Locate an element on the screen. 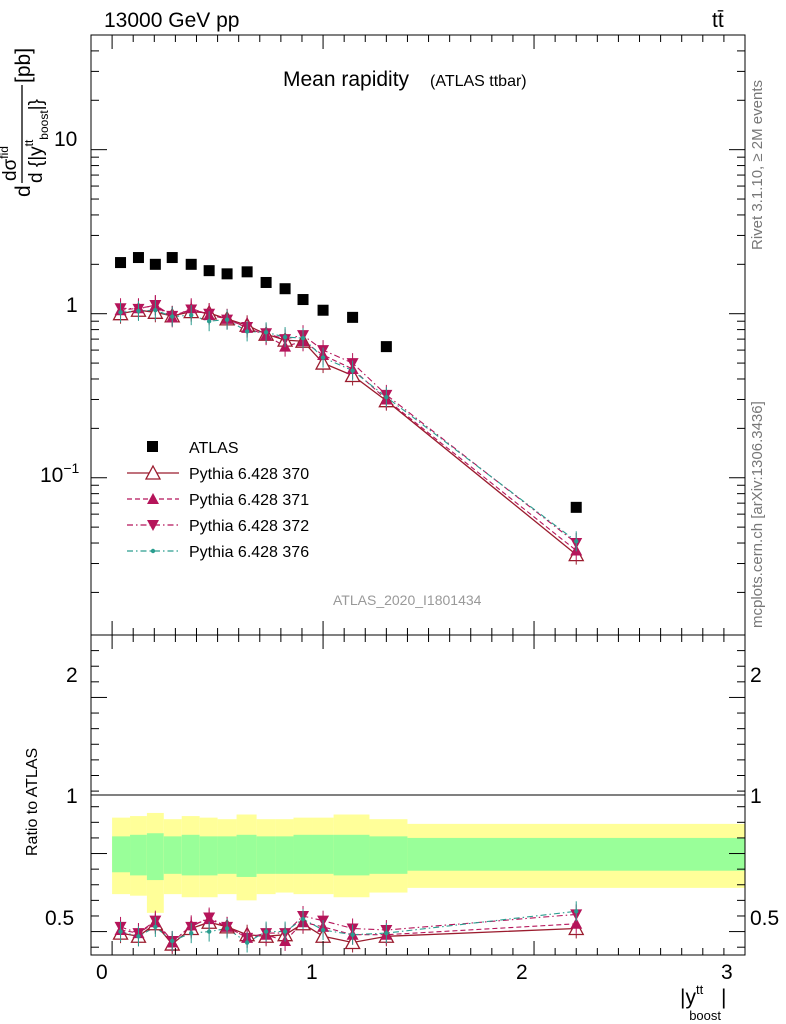  xtick-label-1: 1 is located at coordinates (312, 972).